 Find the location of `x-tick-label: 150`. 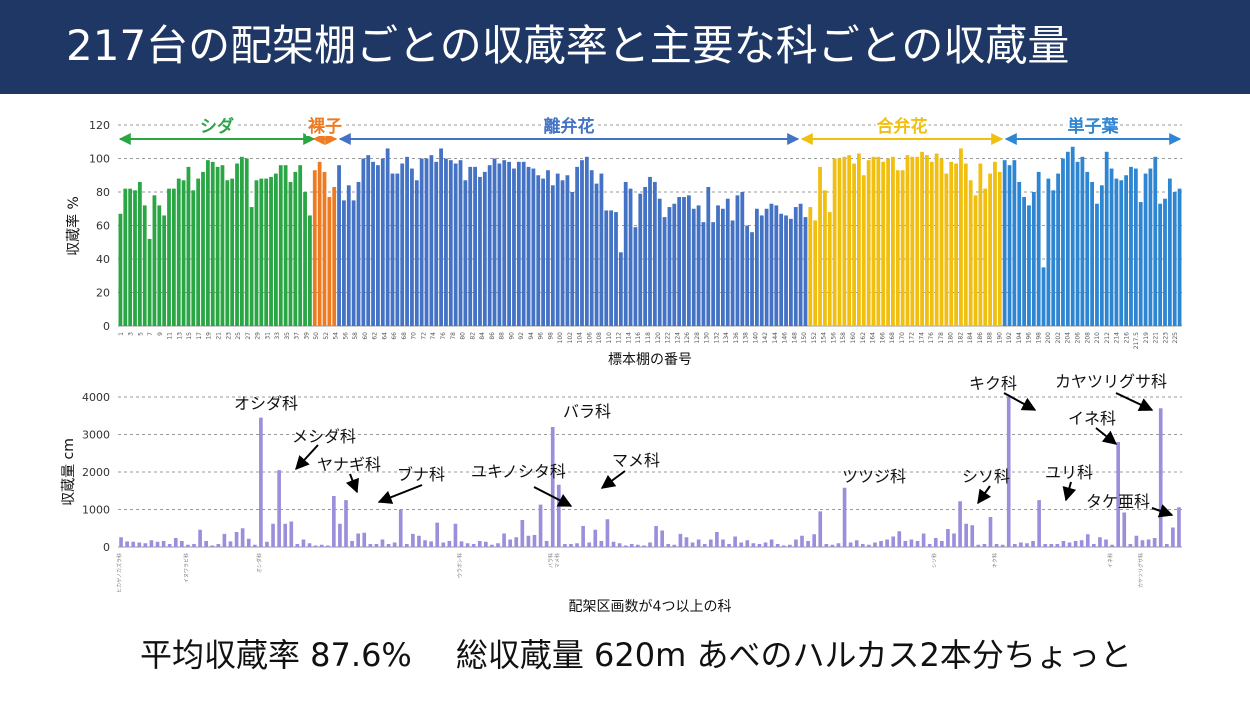

x-tick-label: 150 is located at coordinates (804, 338).